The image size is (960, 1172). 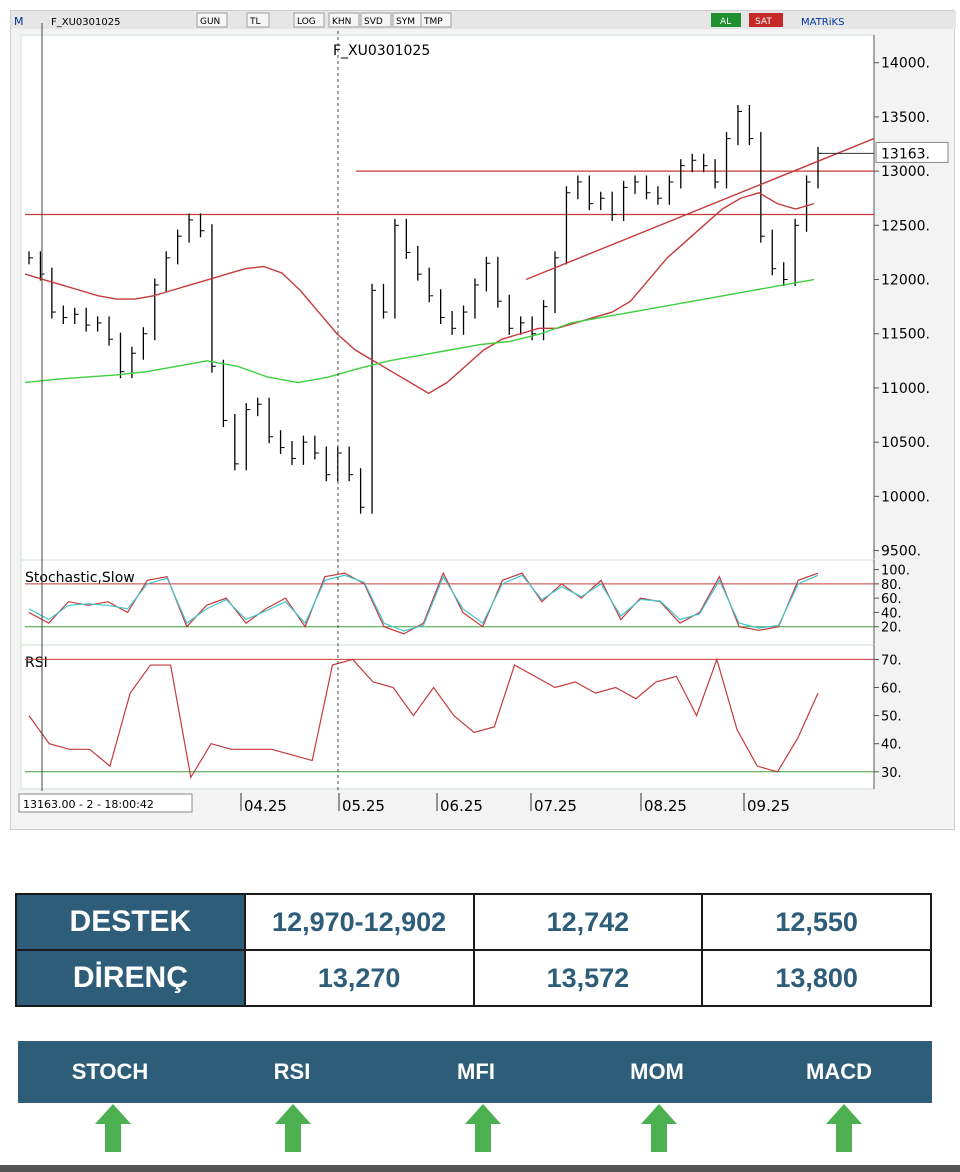 What do you see at coordinates (588, 922) in the screenshot?
I see `support-level-2: 12,742` at bounding box center [588, 922].